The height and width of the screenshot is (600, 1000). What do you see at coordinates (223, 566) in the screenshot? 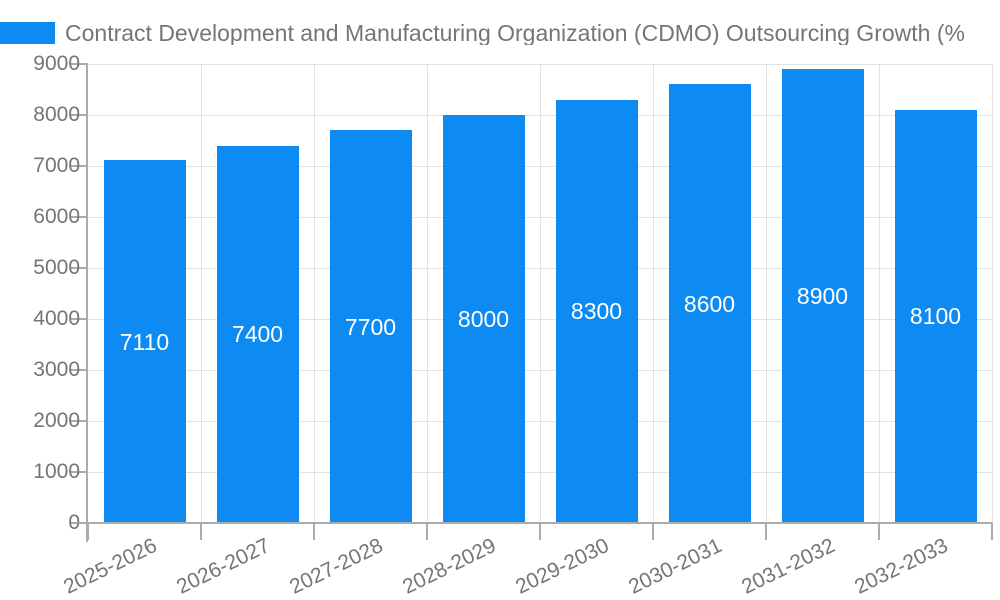
I see `x-axis-category-label: 2026-2027` at bounding box center [223, 566].